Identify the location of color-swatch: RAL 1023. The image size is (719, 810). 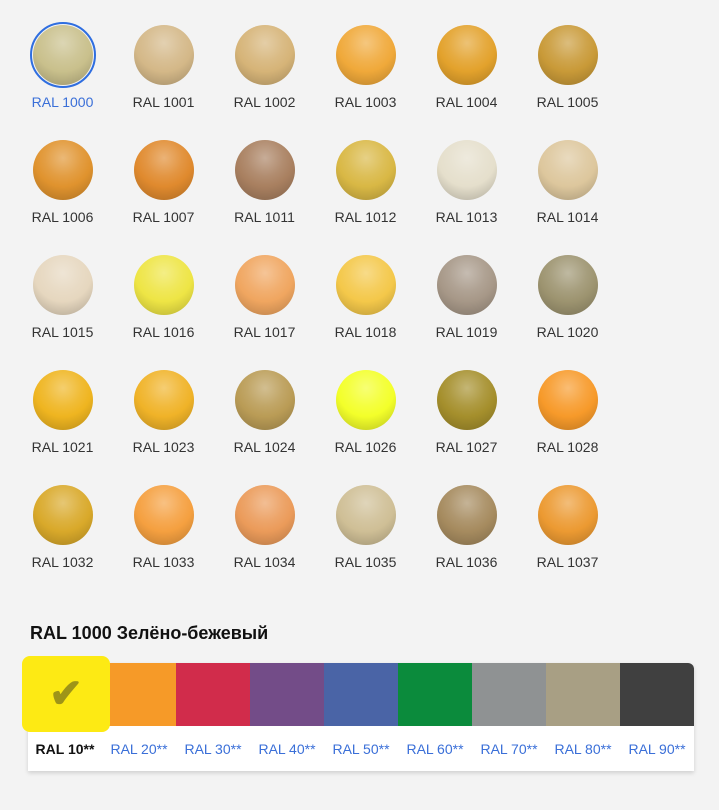
(163, 424).